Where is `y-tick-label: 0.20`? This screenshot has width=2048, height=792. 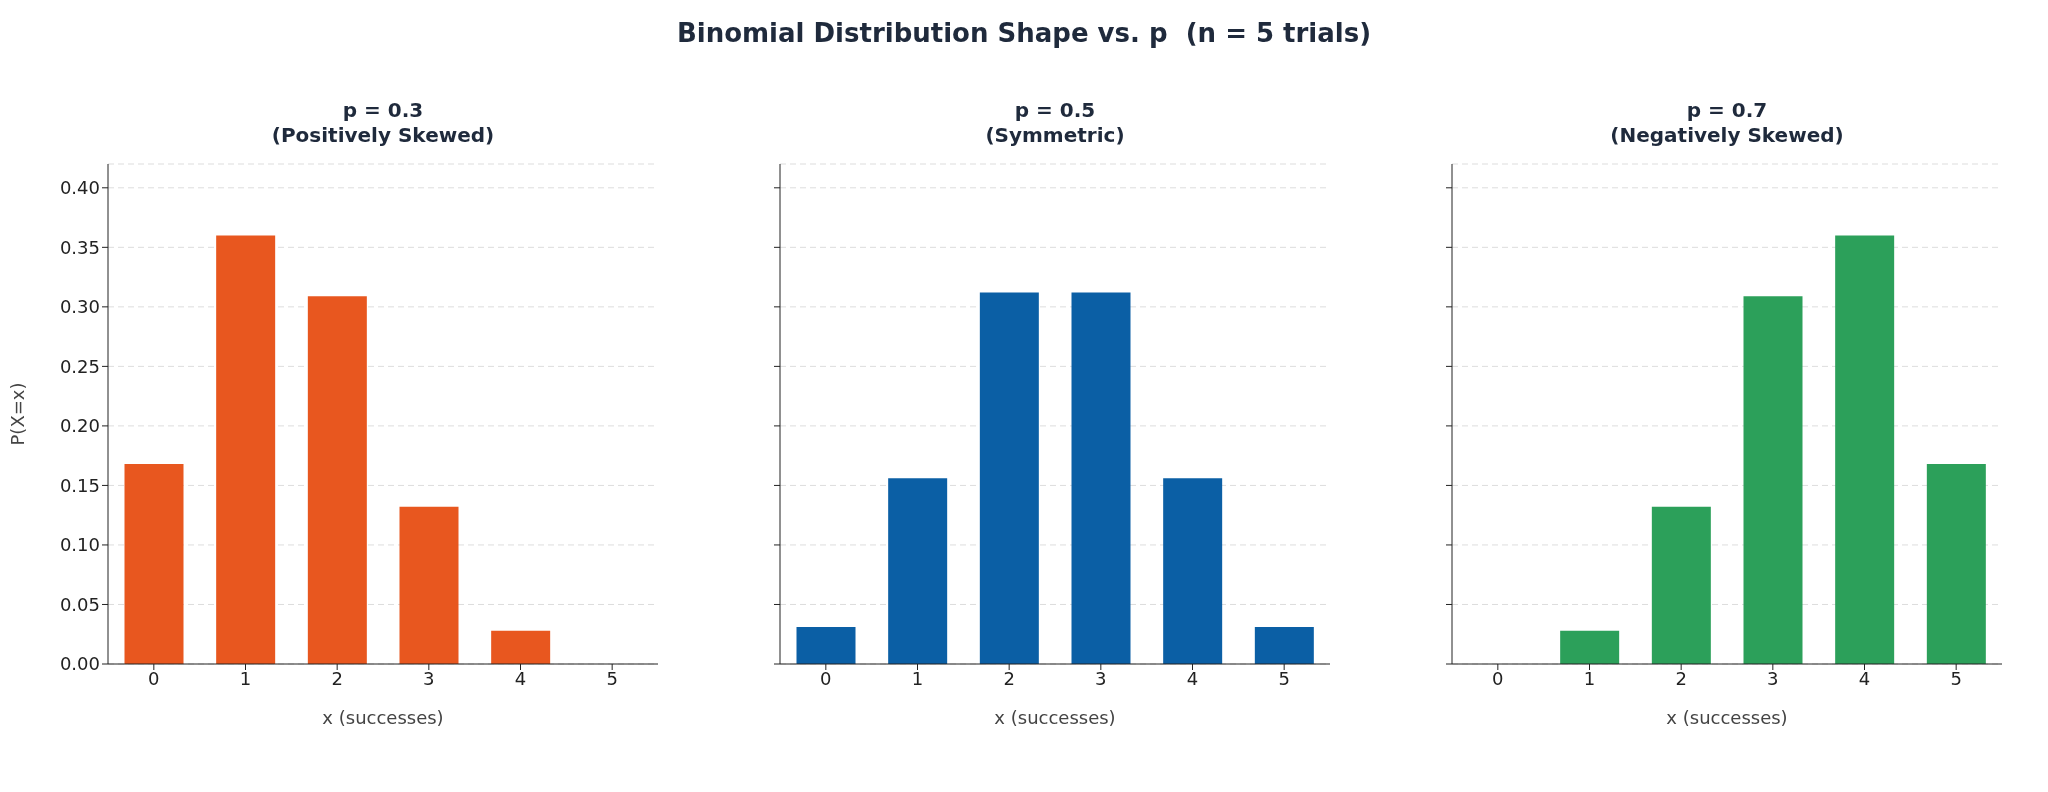 y-tick-label: 0.20 is located at coordinates (79, 426).